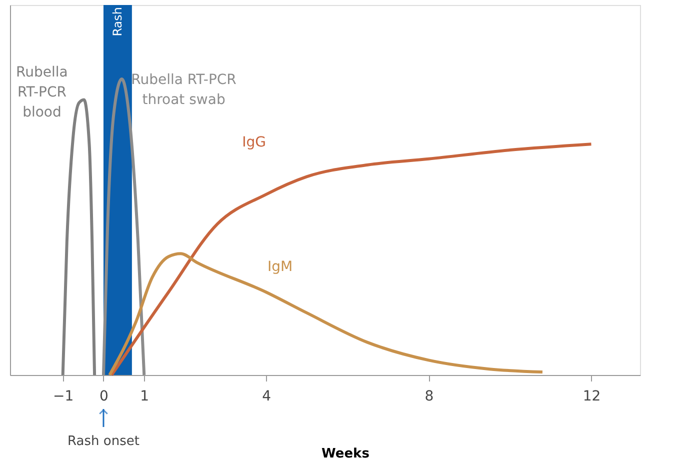 This screenshot has height=468, width=675. What do you see at coordinates (591, 396) in the screenshot?
I see `x-tick-label: 12` at bounding box center [591, 396].